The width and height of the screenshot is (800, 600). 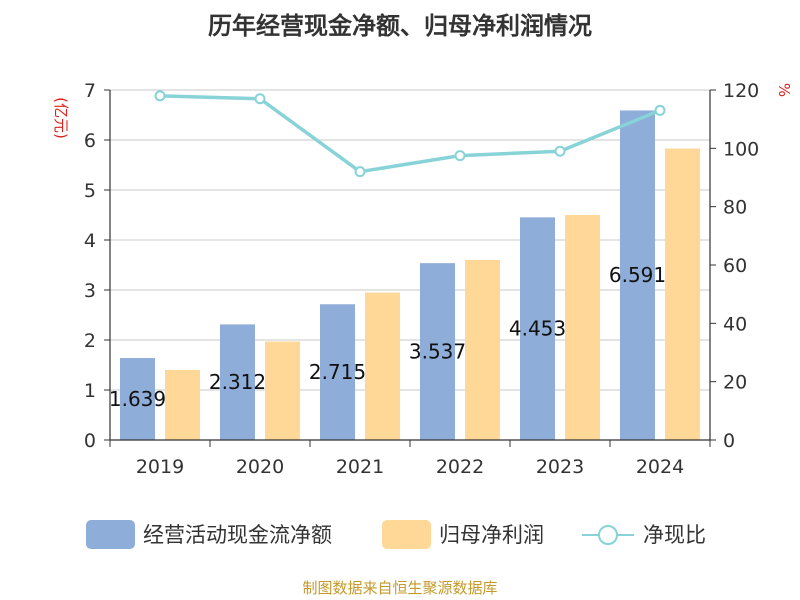 I want to click on ratio-line, so click(x=410, y=134).